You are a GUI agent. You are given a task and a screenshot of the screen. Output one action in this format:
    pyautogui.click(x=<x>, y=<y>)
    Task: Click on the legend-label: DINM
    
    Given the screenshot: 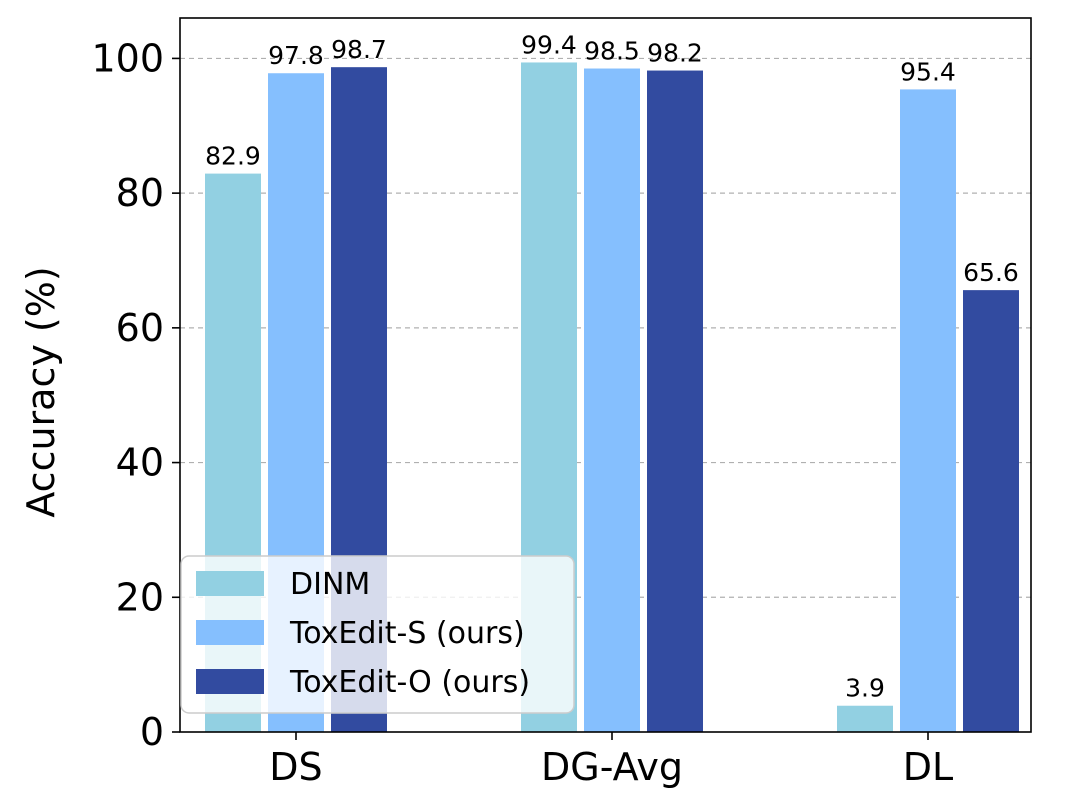 What is the action you would take?
    pyautogui.click(x=330, y=584)
    